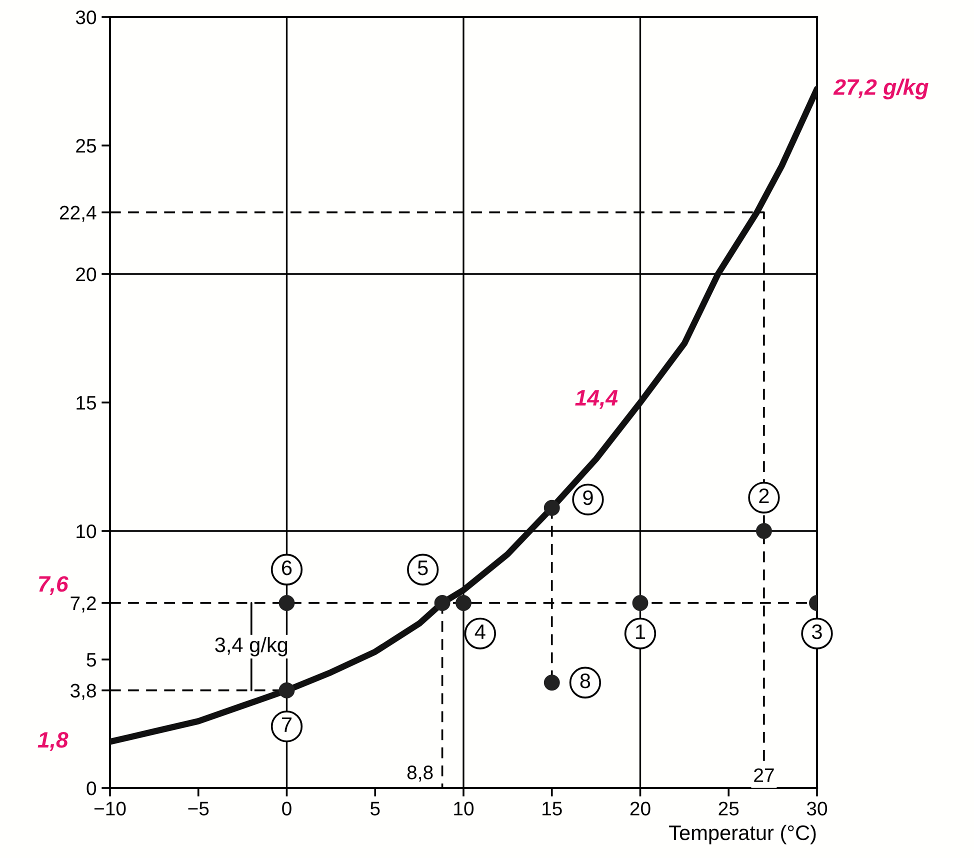 The image size is (974, 858). Describe the element at coordinates (764, 775) in the screenshot. I see `annotation: 27` at that location.